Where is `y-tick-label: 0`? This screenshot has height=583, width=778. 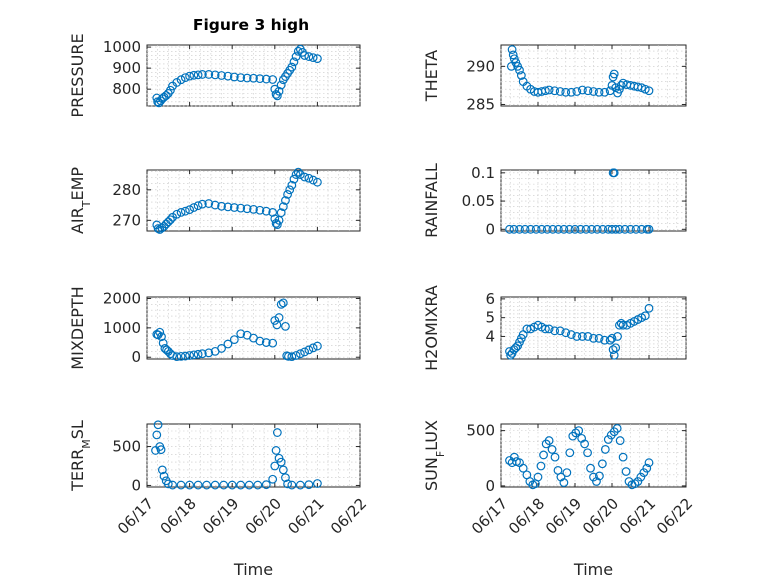 y-tick-label: 0 is located at coordinates (136, 357).